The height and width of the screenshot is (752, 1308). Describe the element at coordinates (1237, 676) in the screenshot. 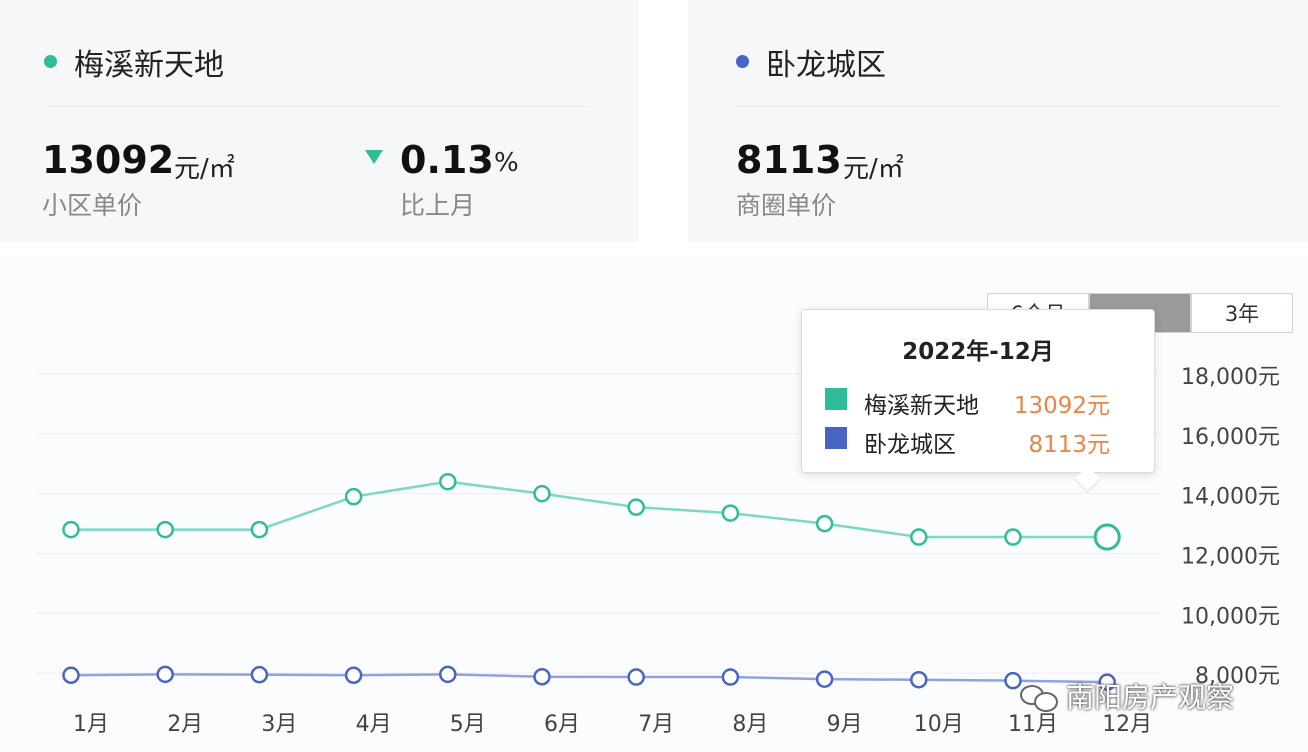

I see `y-tick-label: 8,000元` at that location.